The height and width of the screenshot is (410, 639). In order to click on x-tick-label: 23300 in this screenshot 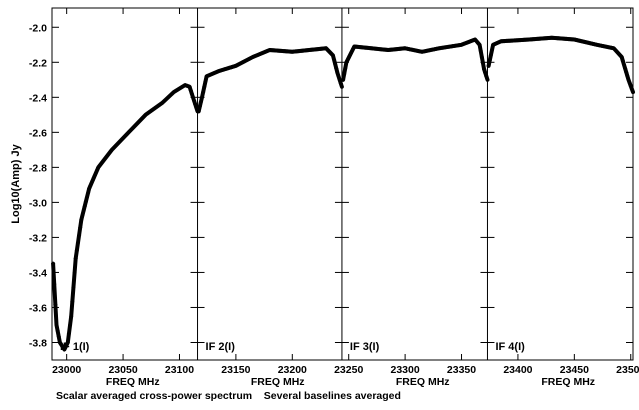, I will do `click(405, 370)`.